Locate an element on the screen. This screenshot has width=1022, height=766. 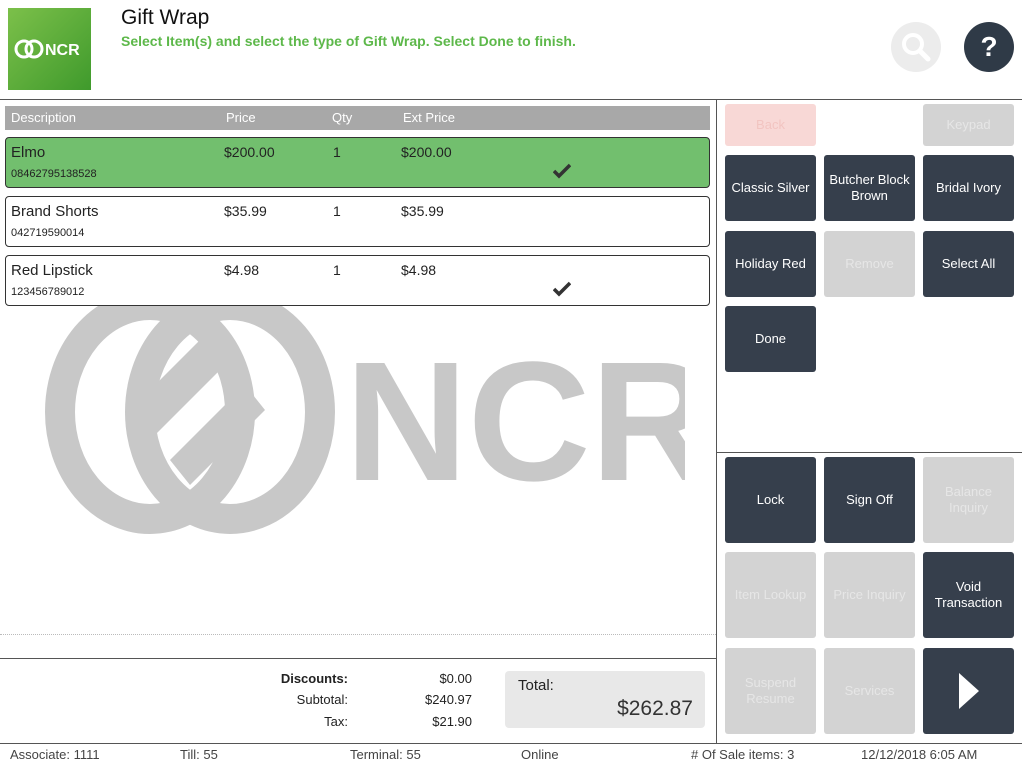
help-icon: ? is located at coordinates (989, 46).